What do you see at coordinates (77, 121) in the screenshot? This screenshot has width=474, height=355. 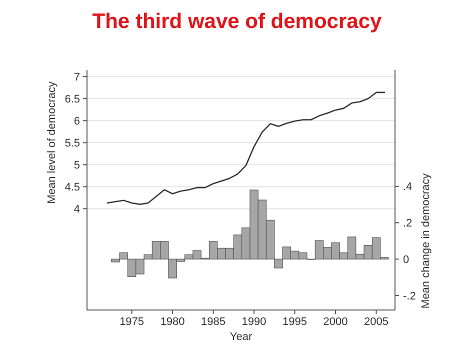 I see `y-tick-label: 6` at bounding box center [77, 121].